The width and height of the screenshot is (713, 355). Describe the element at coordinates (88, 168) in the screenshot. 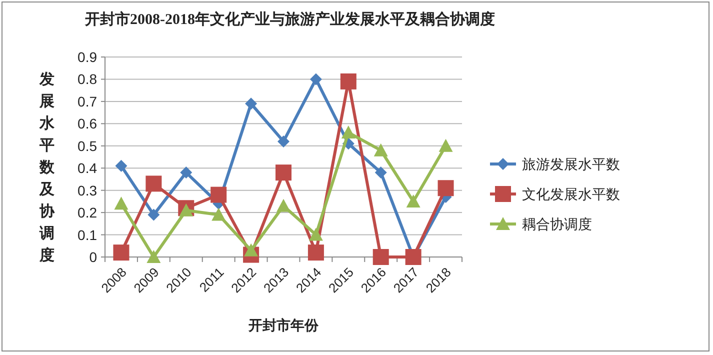

I see `y-tick-label: 0.4` at that location.